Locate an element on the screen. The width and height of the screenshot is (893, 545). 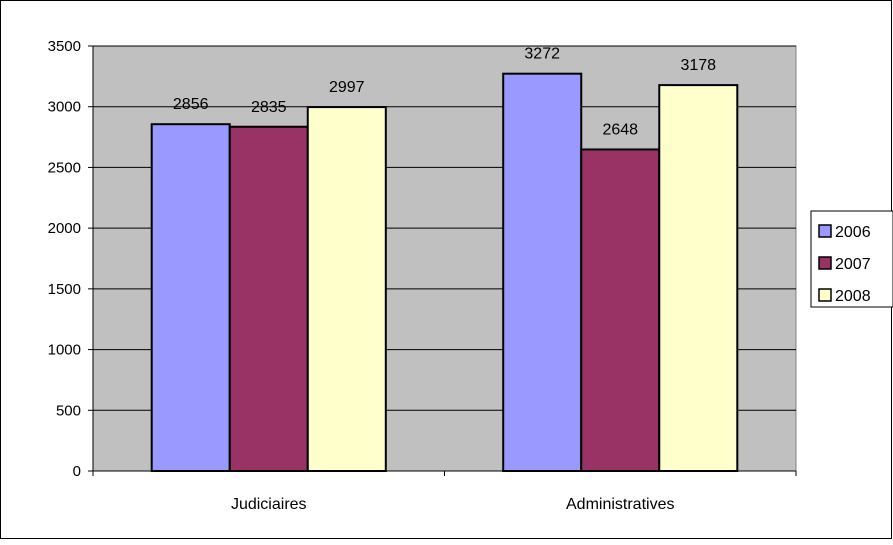
legend-swatch-2008 is located at coordinates (825, 295).